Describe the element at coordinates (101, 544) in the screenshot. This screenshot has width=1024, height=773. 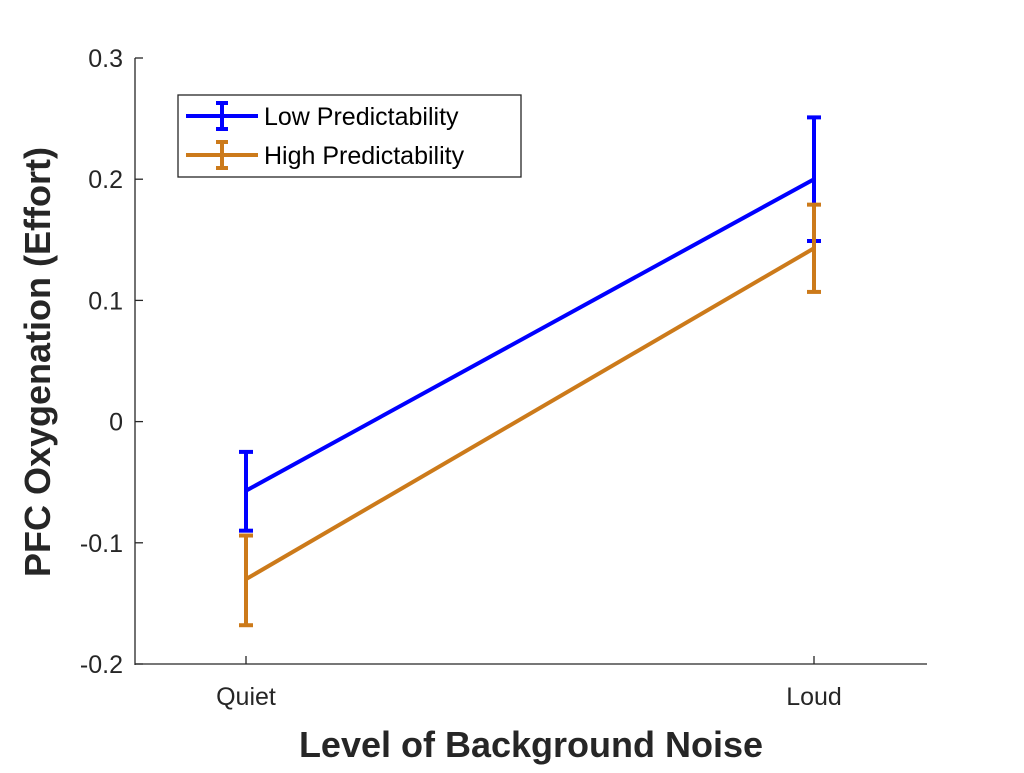
I see `y-tick-label: -0.1` at that location.